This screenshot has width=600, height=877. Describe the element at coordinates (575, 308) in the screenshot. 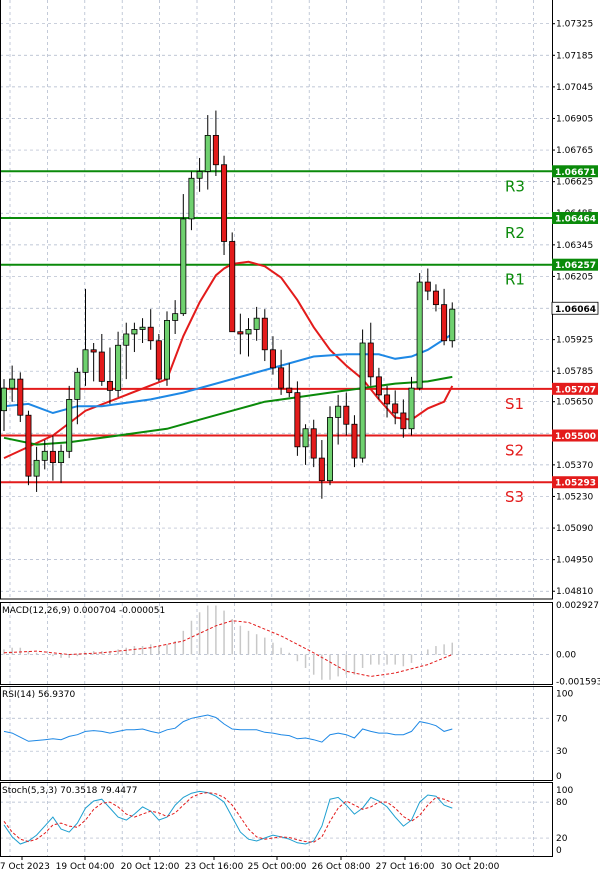

I see `current-price-tag` at that location.